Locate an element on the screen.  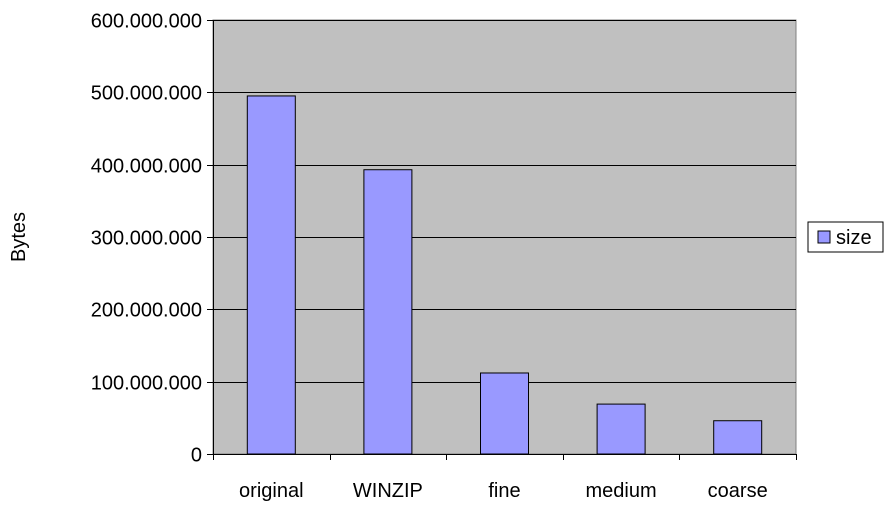
x-tick-label-winzip: WINZIP is located at coordinates (388, 491).